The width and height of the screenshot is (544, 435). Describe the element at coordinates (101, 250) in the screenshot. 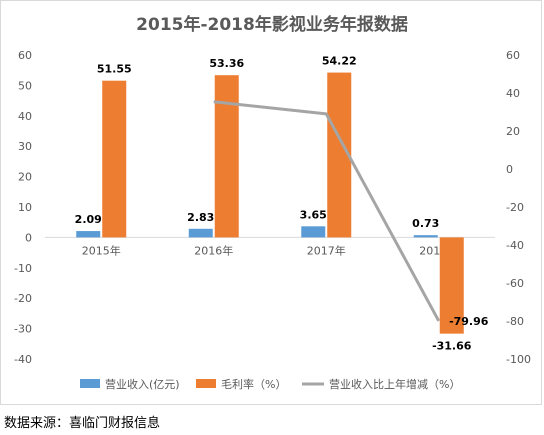

I see `category-label: 2015年` at that location.